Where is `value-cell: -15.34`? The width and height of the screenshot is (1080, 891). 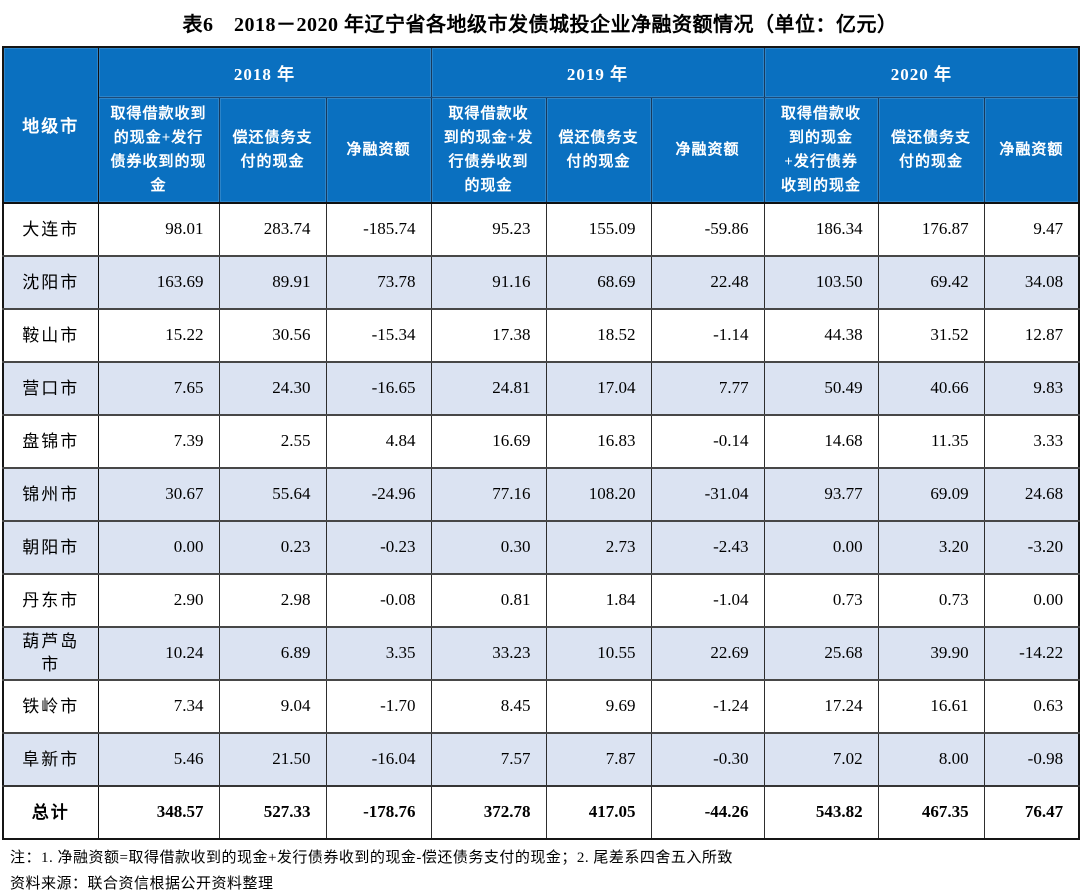 value-cell: -15.34 is located at coordinates (378, 334).